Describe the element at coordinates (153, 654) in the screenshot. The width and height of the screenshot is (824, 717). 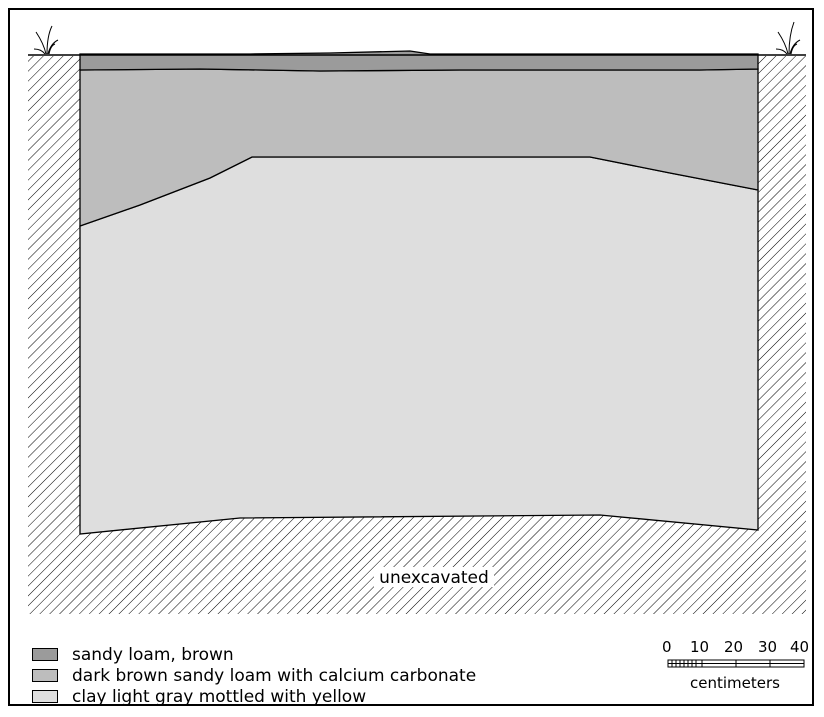
I see `legend-label: sandy loam, brown` at that location.